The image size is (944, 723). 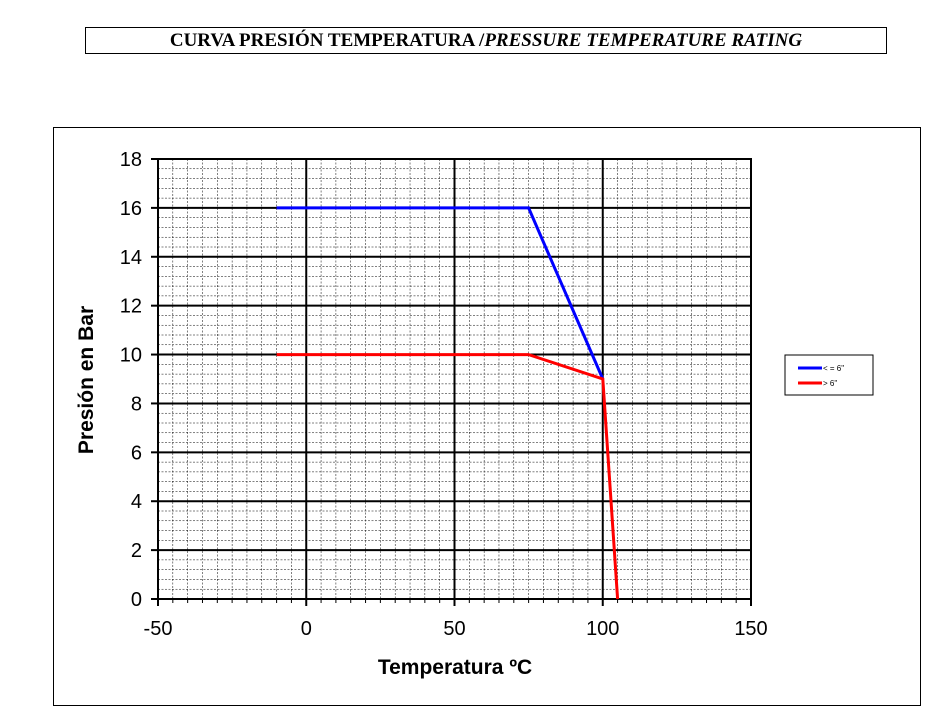 I want to click on x-tick-label: 50, so click(x=454, y=629).